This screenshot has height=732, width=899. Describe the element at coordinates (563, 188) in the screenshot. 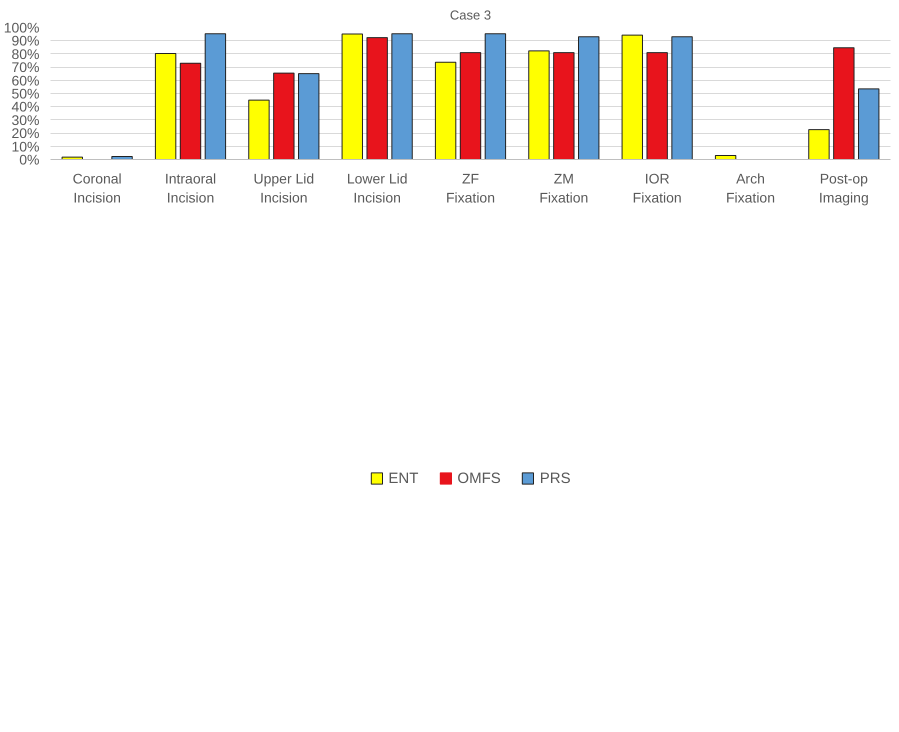

I see `x-tick-label: ZM Fixation` at that location.